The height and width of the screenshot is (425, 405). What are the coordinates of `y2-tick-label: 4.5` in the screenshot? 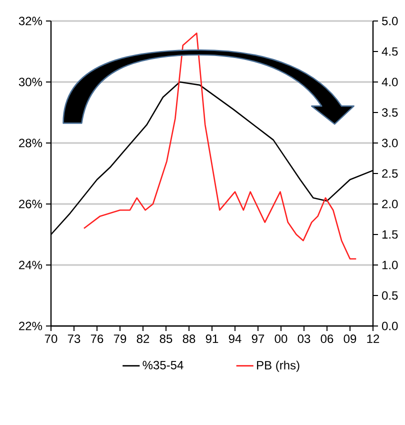 It's located at (390, 51).